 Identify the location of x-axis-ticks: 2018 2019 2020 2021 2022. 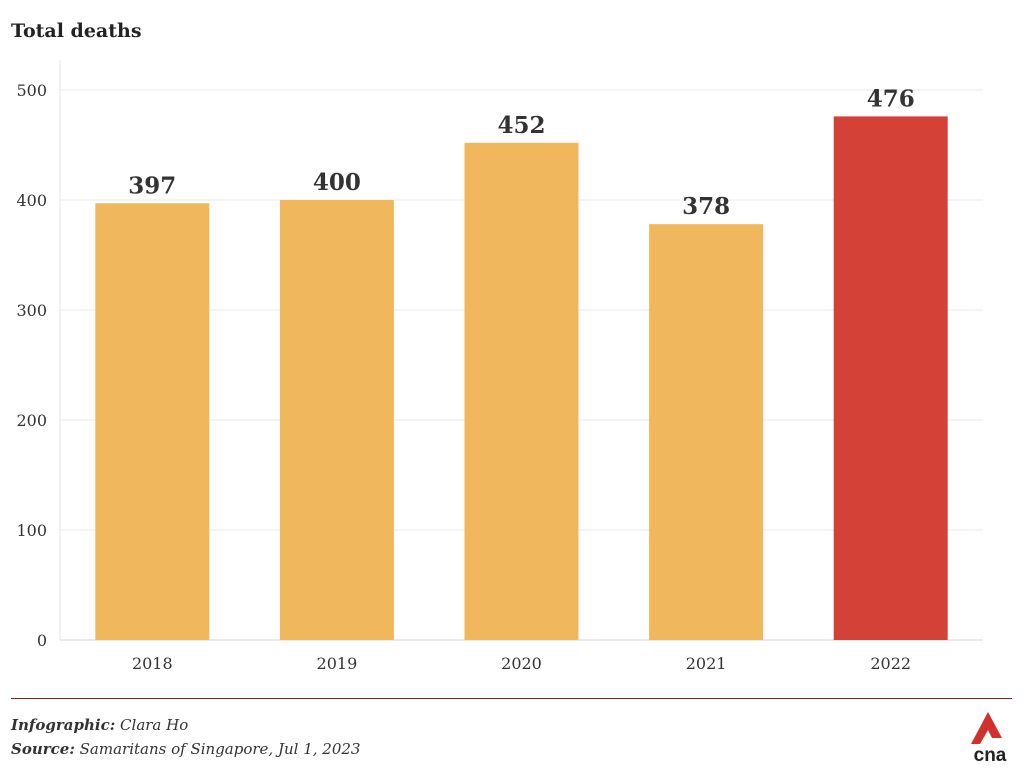
(521, 663).